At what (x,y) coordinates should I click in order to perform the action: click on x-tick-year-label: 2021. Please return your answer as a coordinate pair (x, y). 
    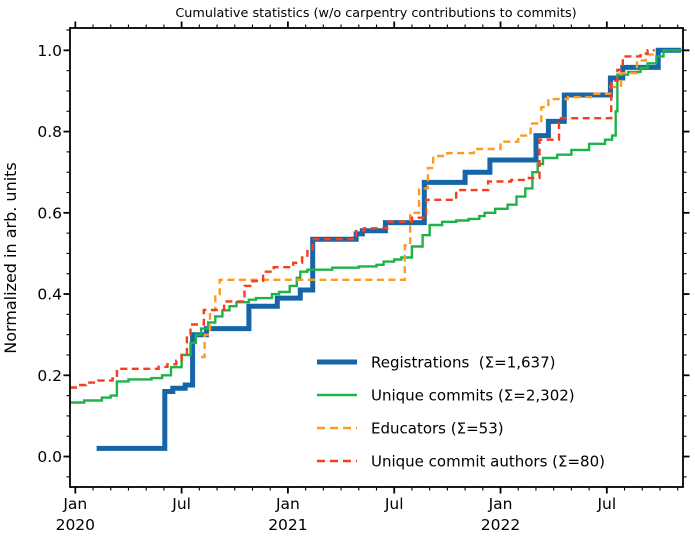
    Looking at the image, I should click on (287, 525).